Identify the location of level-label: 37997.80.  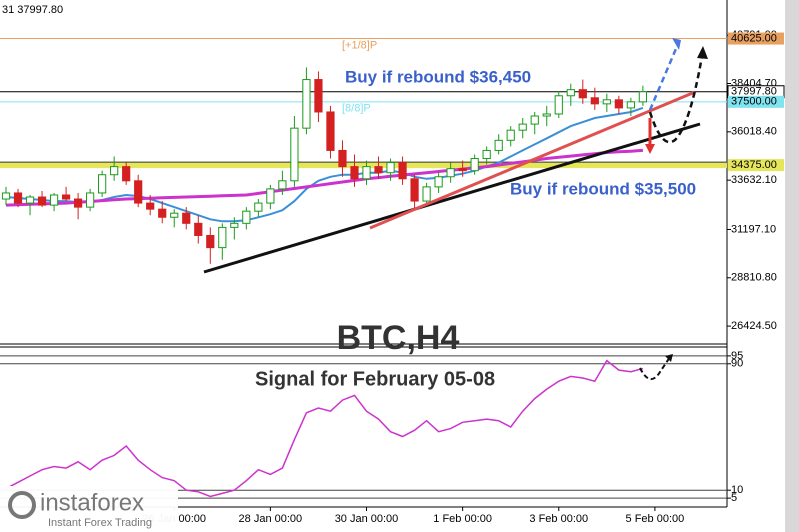
(754, 92).